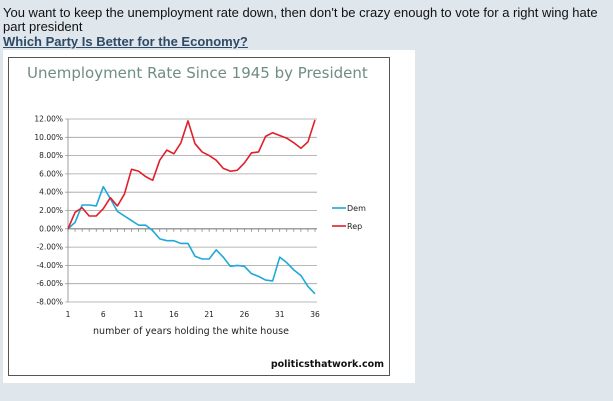 This screenshot has height=401, width=613. Describe the element at coordinates (125, 41) in the screenshot. I see `article-link: Which Party Is Better for the Economy?` at that location.